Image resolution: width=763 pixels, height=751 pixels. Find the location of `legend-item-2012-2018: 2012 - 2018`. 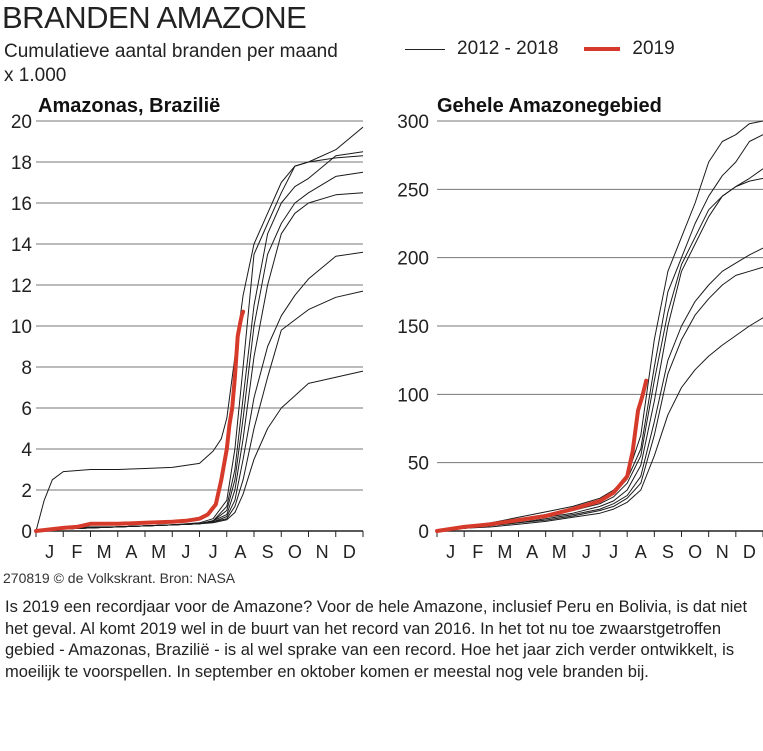

legend-item-2012-2018: 2012 - 2018 is located at coordinates (481, 49).